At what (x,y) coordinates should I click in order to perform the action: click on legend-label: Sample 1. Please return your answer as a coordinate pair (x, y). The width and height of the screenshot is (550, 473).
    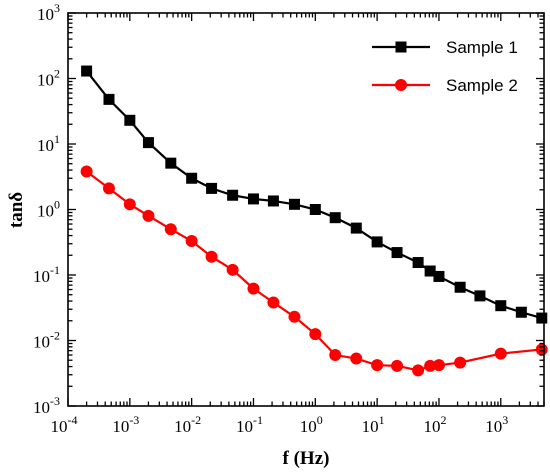
    Looking at the image, I should click on (482, 47).